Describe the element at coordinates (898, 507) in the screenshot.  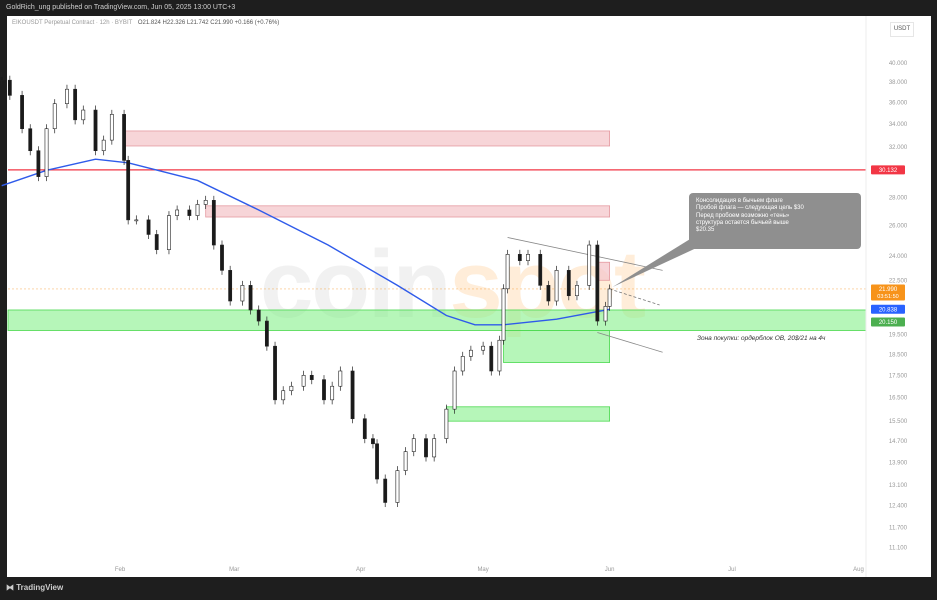
I see `y-tick-label: 12.400` at that location.